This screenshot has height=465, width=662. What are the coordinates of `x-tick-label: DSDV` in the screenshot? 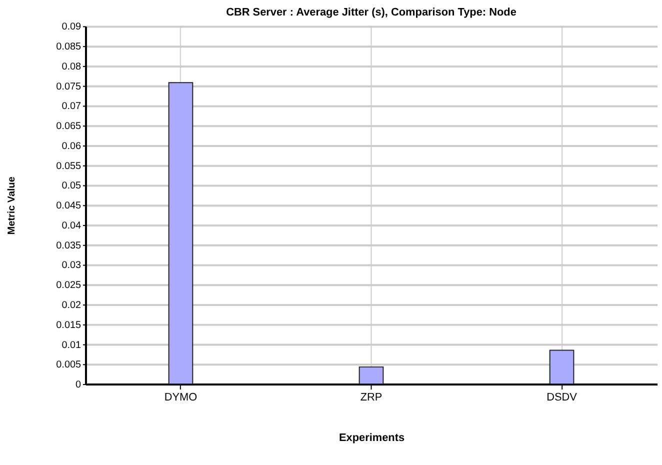 It's located at (562, 397).